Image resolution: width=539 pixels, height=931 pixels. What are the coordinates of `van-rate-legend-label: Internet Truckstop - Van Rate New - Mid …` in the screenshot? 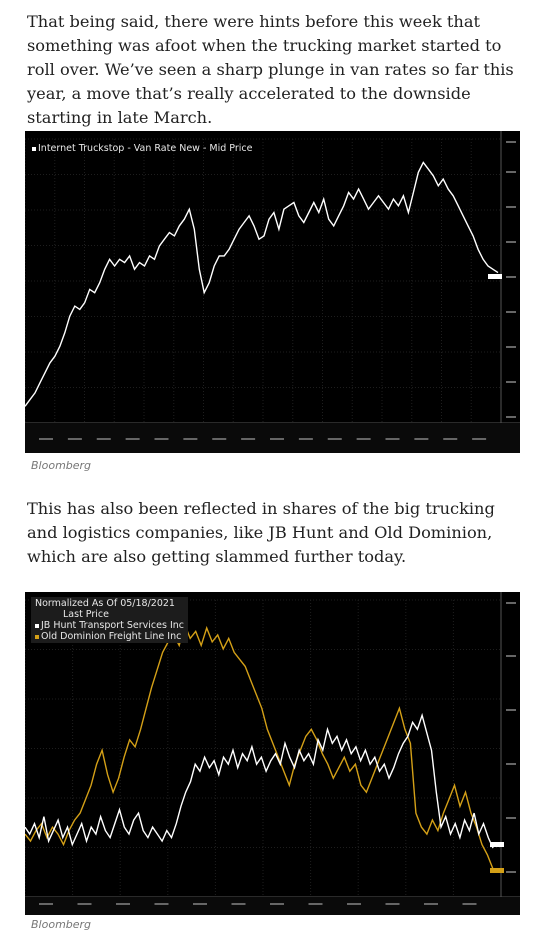 It's located at (145, 148).